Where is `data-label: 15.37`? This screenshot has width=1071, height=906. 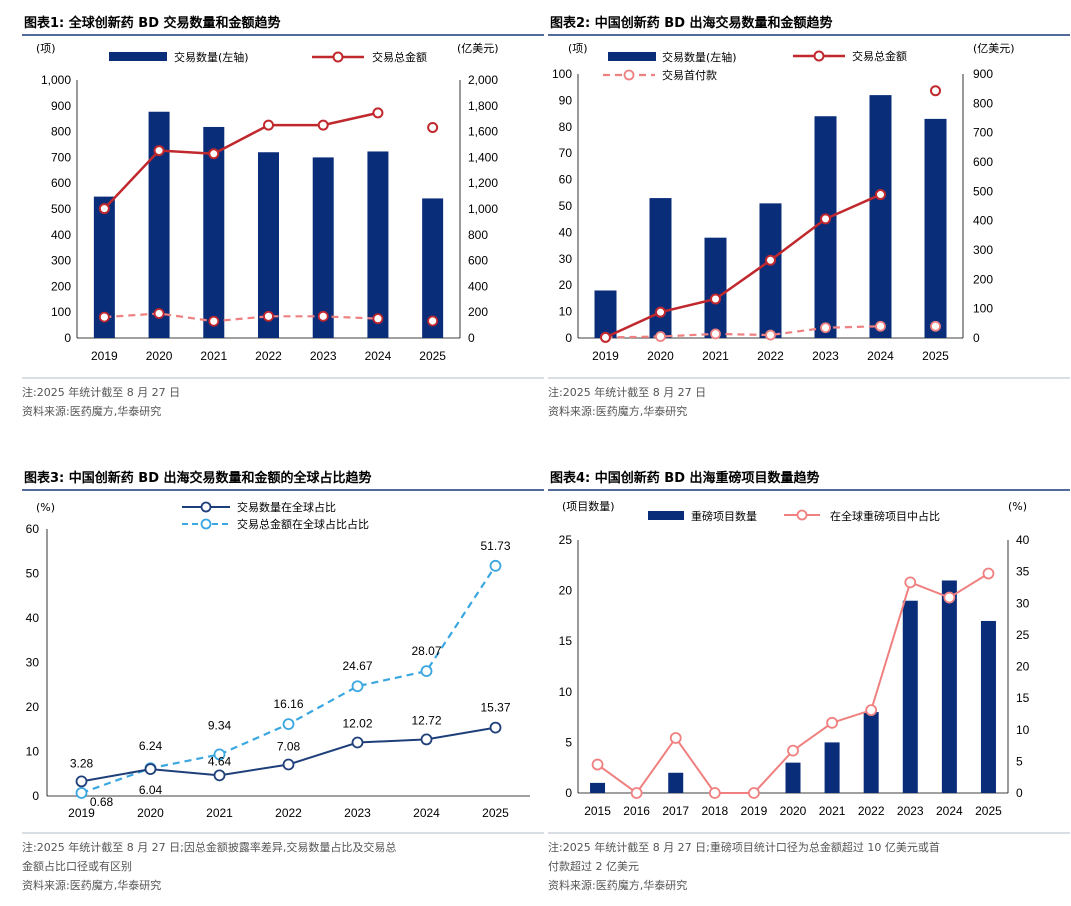
data-label: 15.37 is located at coordinates (495, 708).